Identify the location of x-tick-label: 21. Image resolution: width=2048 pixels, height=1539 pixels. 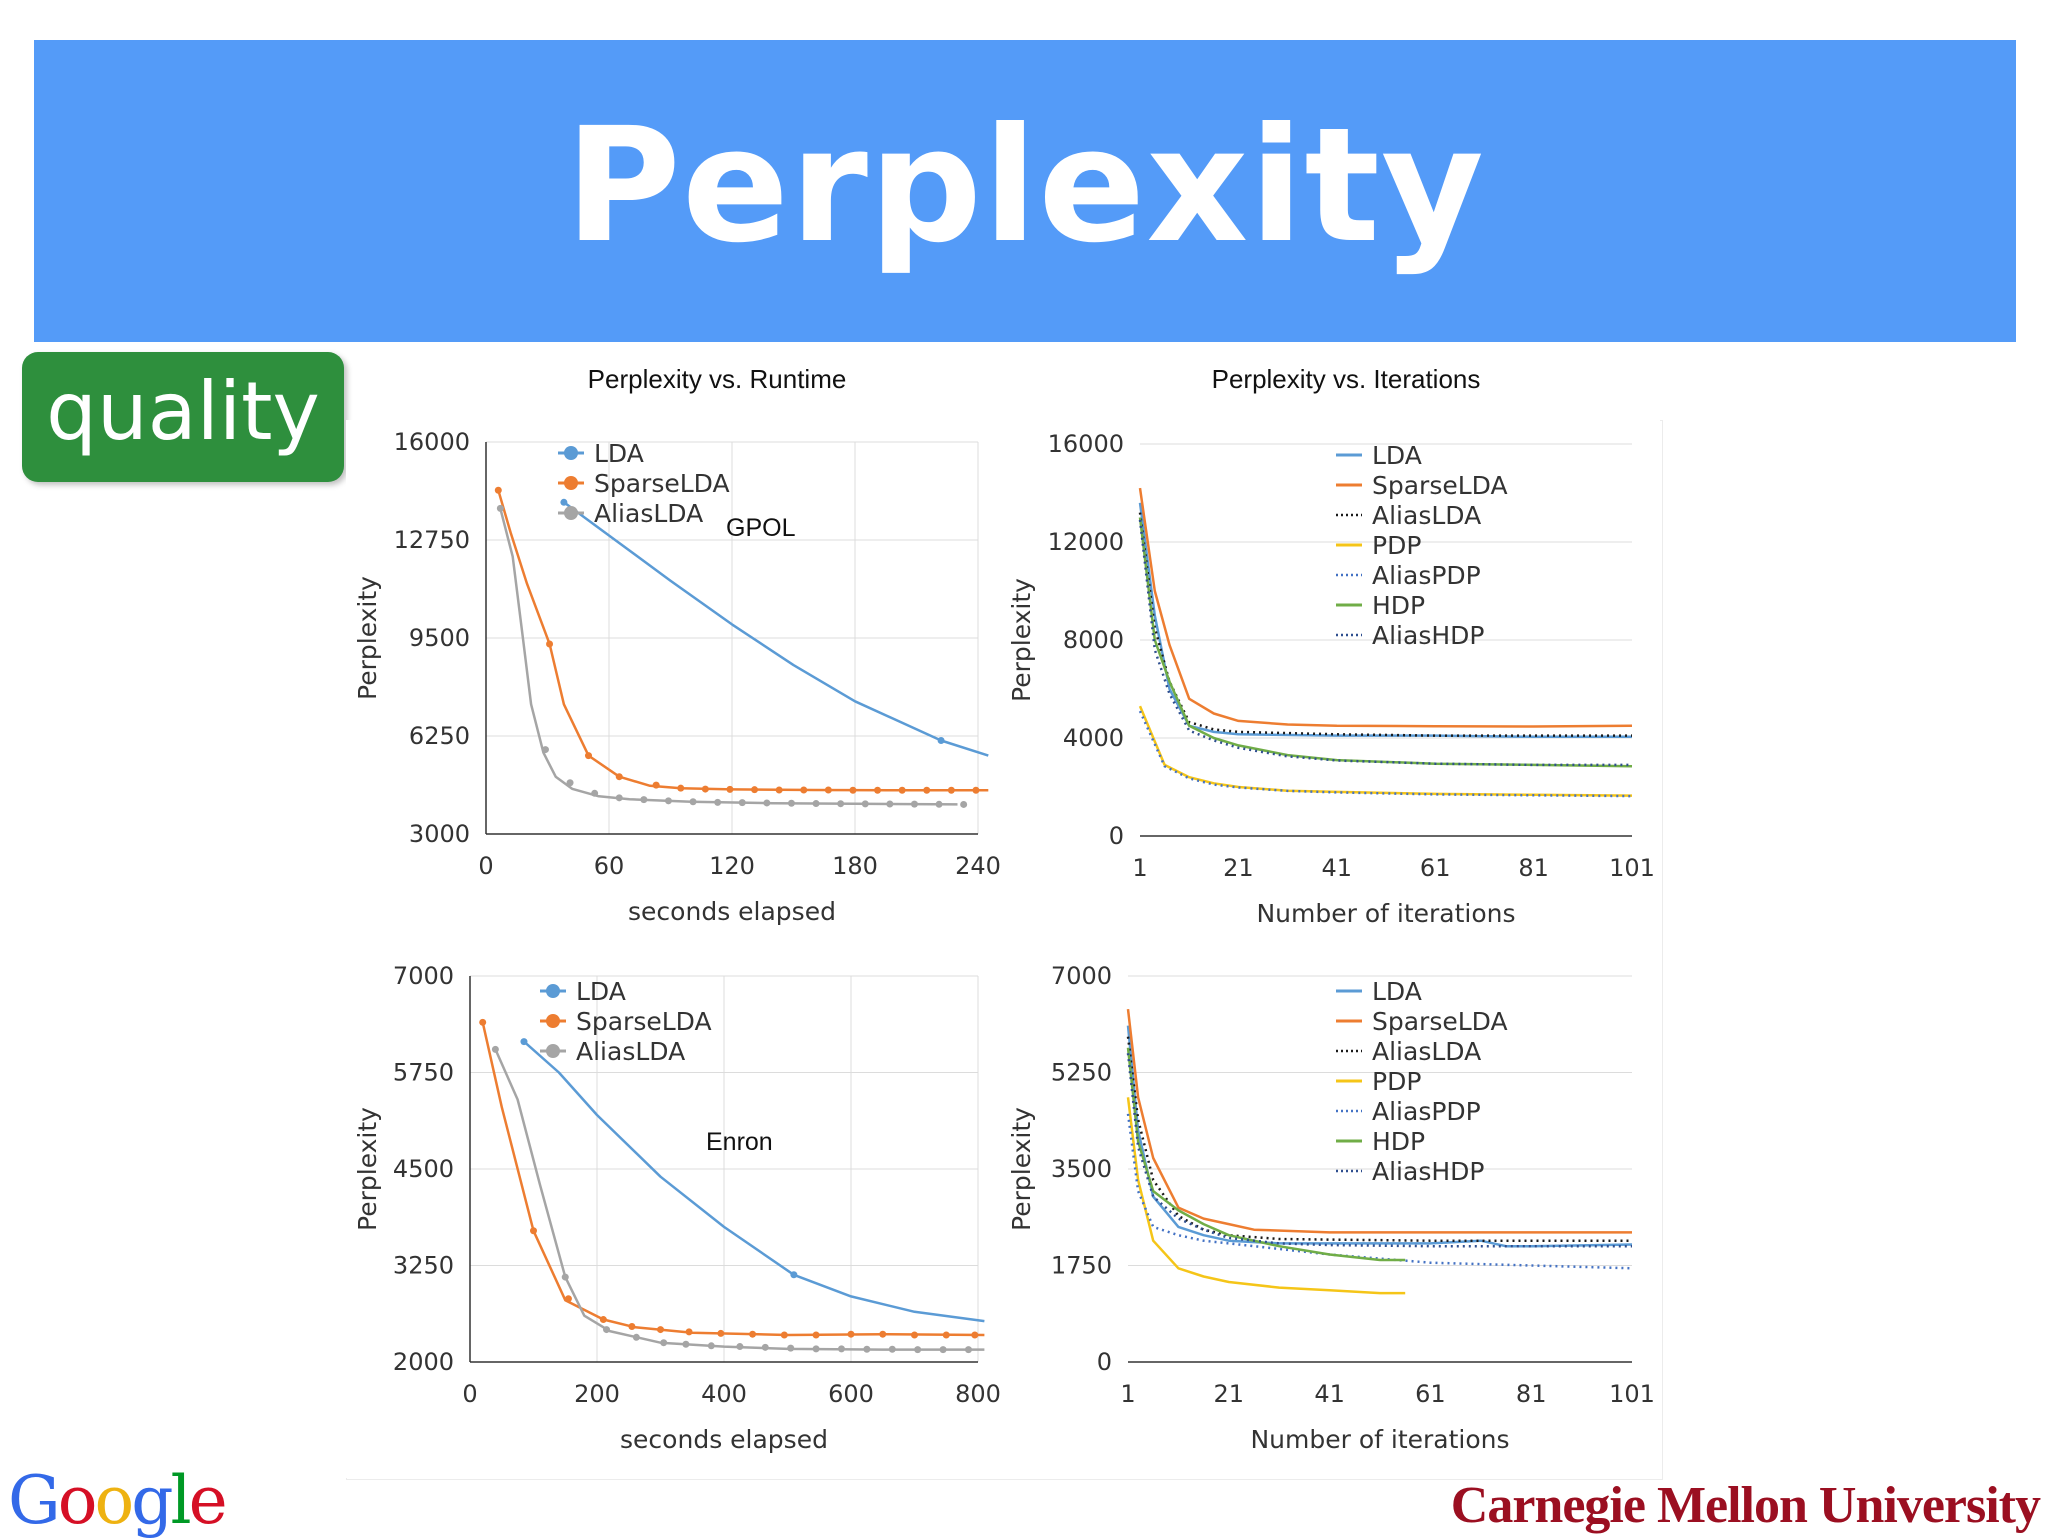
(1238, 868).